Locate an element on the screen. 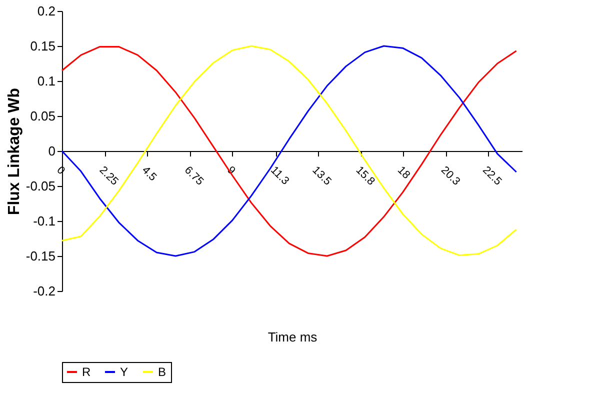 The width and height of the screenshot is (592, 403). x-tick-label: 18 is located at coordinates (403, 173).